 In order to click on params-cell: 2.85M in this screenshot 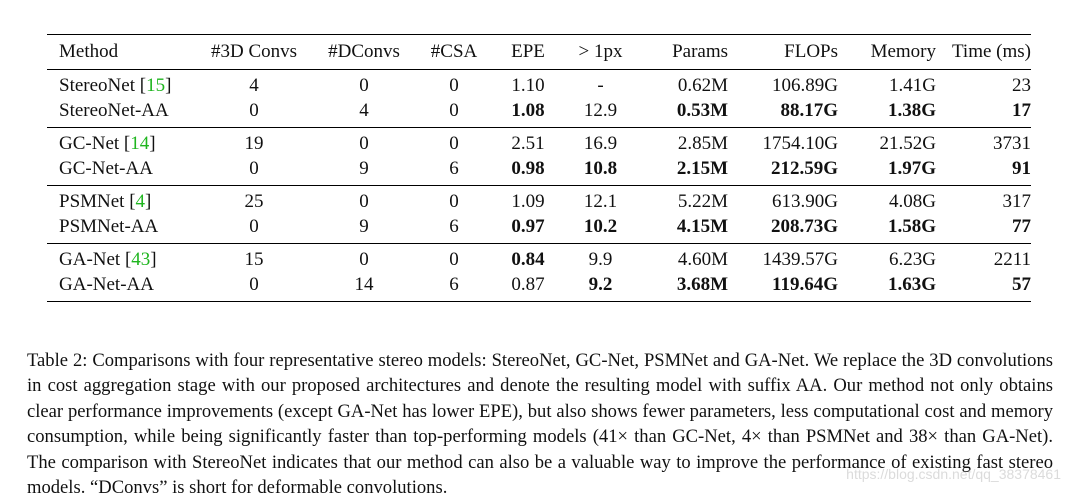, I will do `click(702, 143)`.